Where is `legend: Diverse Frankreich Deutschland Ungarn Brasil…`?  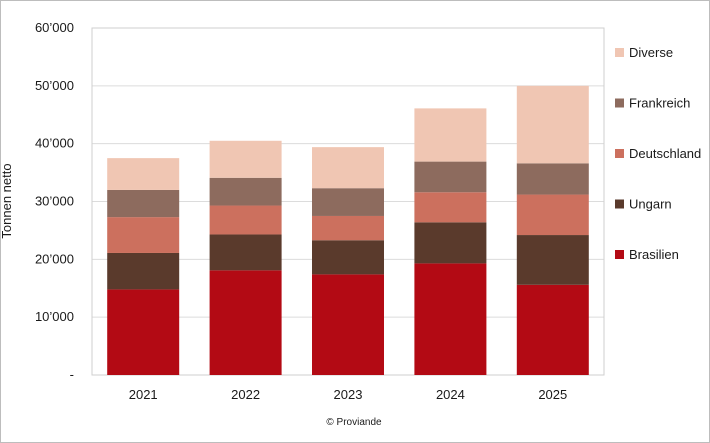 legend: Diverse Frankreich Deutschland Ungarn Brasil… is located at coordinates (658, 153).